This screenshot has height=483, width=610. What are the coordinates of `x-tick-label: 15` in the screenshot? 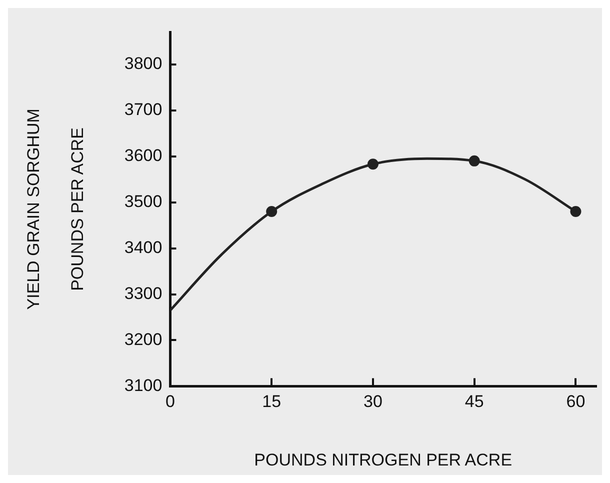 It's located at (272, 402).